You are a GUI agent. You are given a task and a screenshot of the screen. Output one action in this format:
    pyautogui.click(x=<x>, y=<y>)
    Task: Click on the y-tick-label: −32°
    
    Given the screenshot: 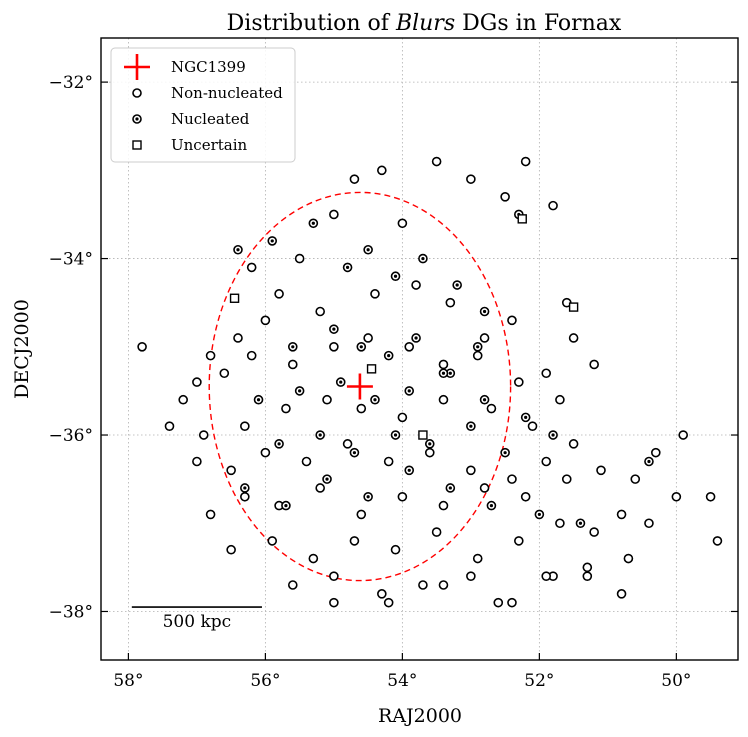 What is the action you would take?
    pyautogui.click(x=71, y=83)
    